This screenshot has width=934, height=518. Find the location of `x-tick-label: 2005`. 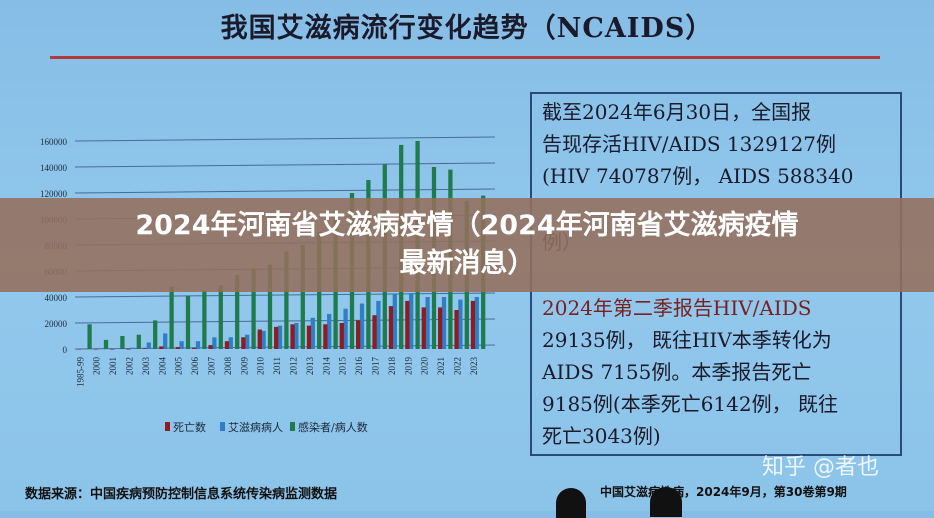

x-tick-label: 2005 is located at coordinates (179, 366).